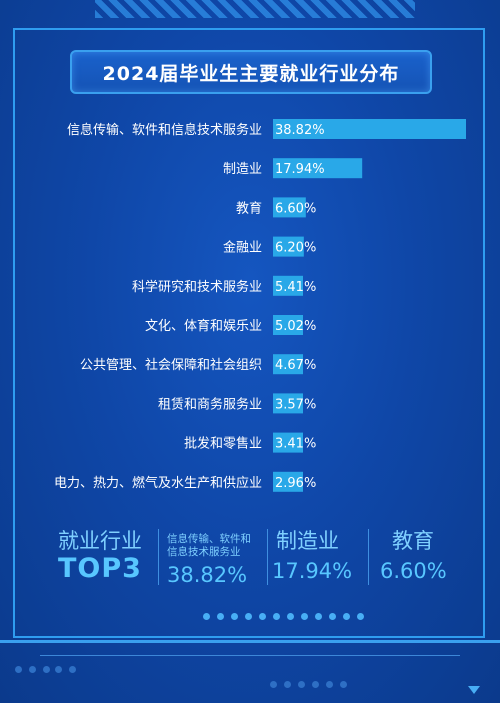  I want to click on top3-heading-line2: TOP3, so click(100, 568).